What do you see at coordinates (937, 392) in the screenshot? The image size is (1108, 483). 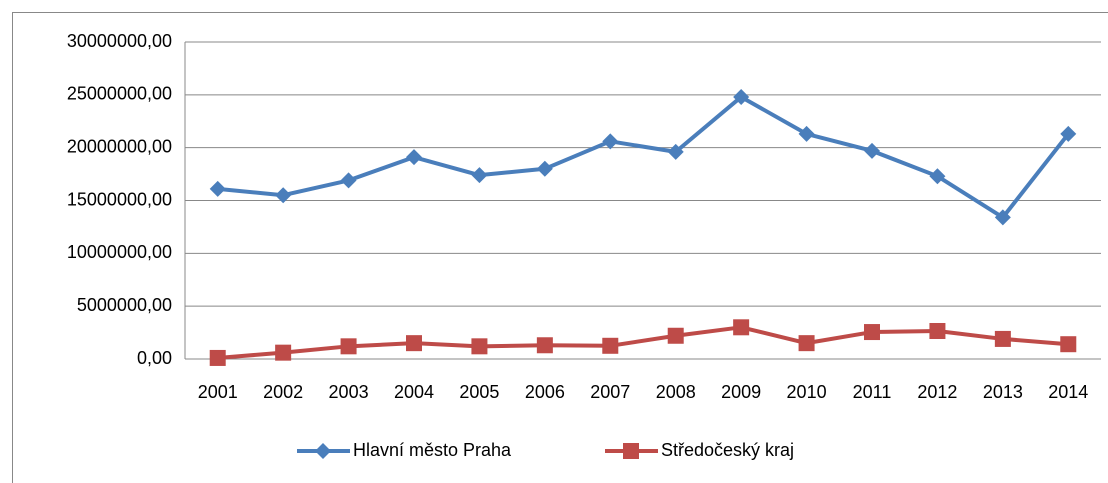 I see `x-tick-label: 2012` at bounding box center [937, 392].